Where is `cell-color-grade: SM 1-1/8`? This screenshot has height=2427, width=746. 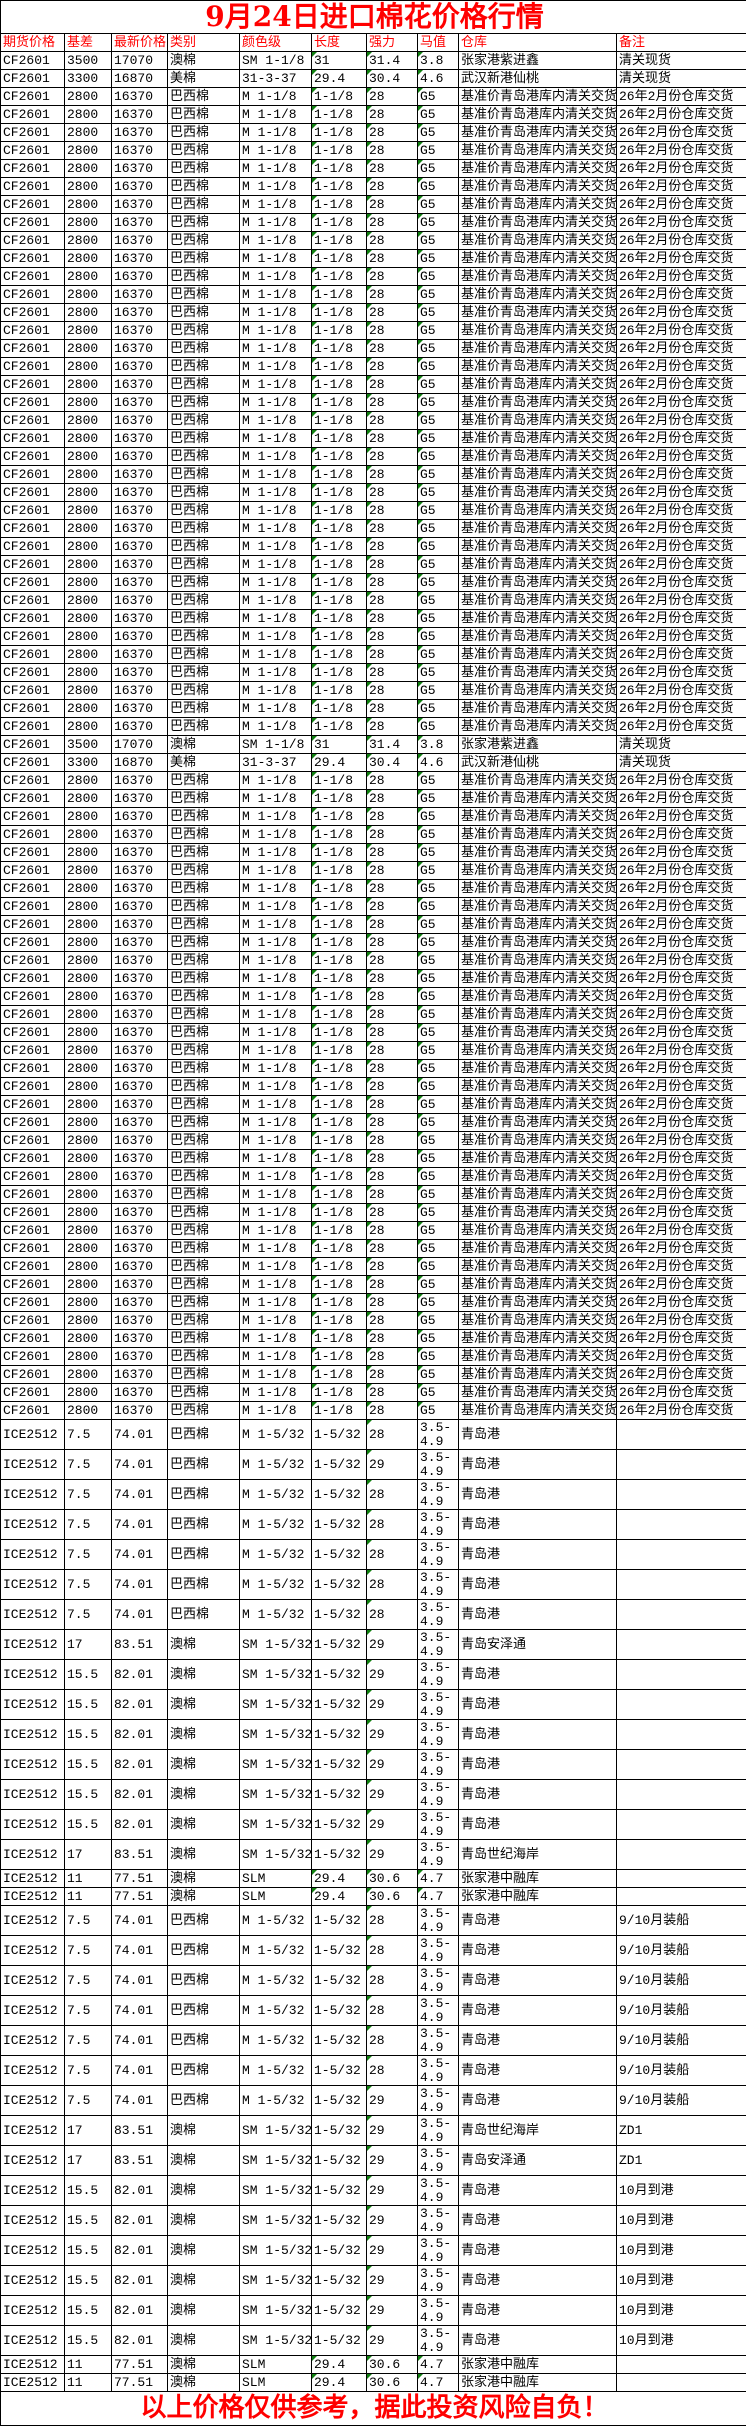
cell-color-grade: SM 1-1/8 is located at coordinates (275, 60).